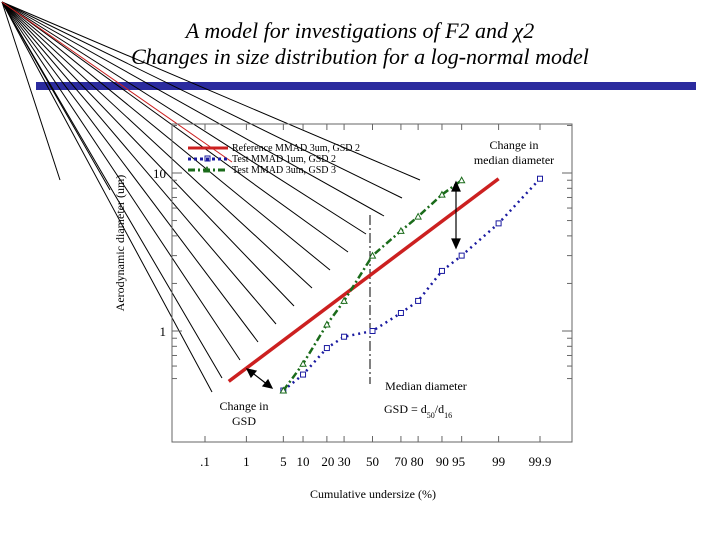 This screenshot has width=720, height=540. Describe the element at coordinates (296, 148) in the screenshot. I see `legend-label-reference: Reference MMAD 3um, GSD 2` at that location.